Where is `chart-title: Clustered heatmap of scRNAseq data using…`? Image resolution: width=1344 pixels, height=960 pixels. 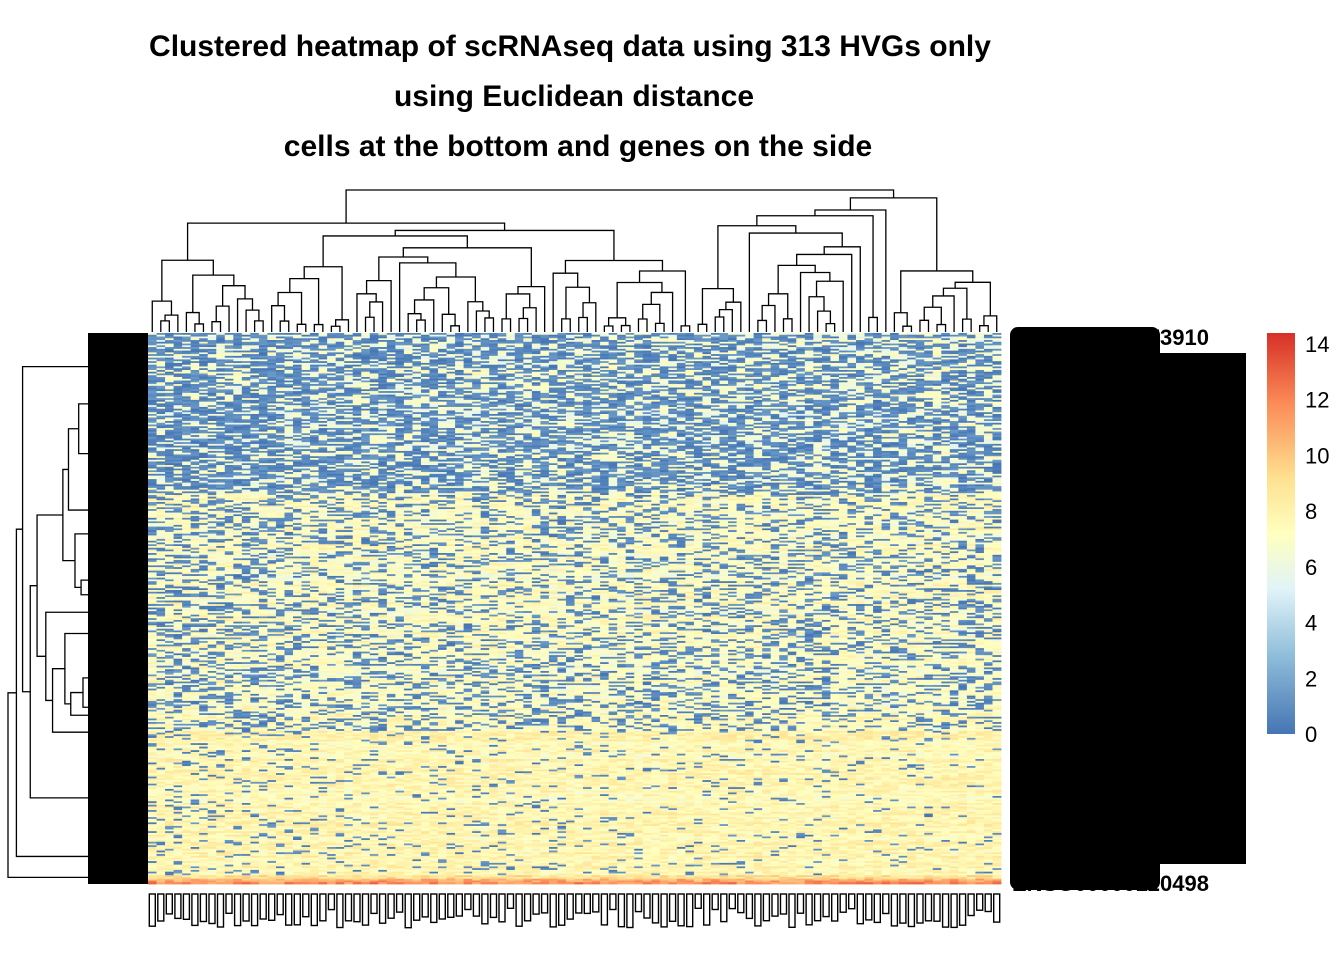 chart-title: Clustered heatmap of scRNAseq data using… is located at coordinates (570, 96).